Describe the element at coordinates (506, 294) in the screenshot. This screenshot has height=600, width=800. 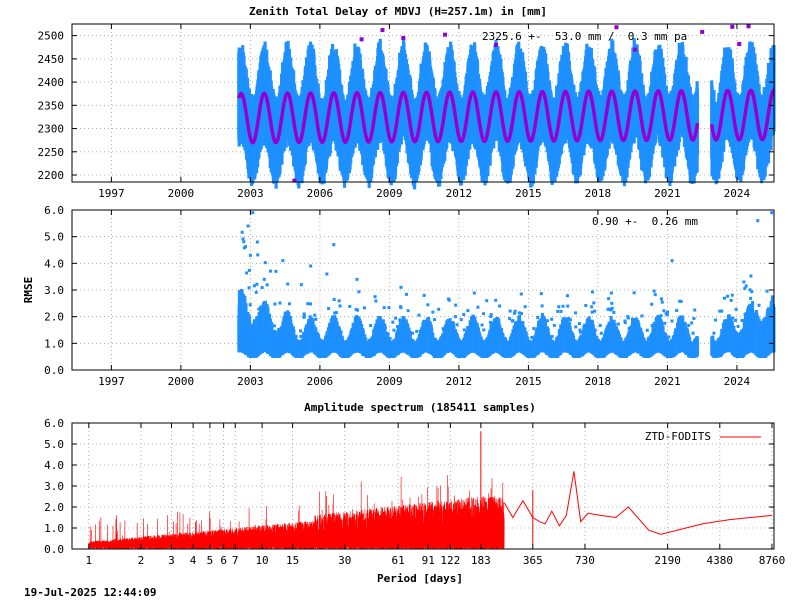
I see `rmse-observations` at that location.